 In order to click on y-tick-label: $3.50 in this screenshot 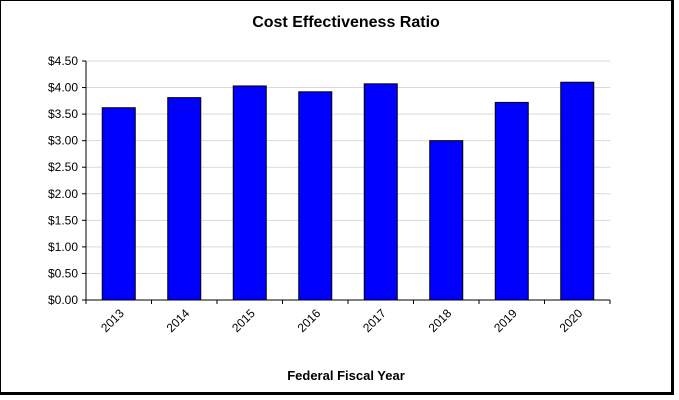, I will do `click(63, 114)`.